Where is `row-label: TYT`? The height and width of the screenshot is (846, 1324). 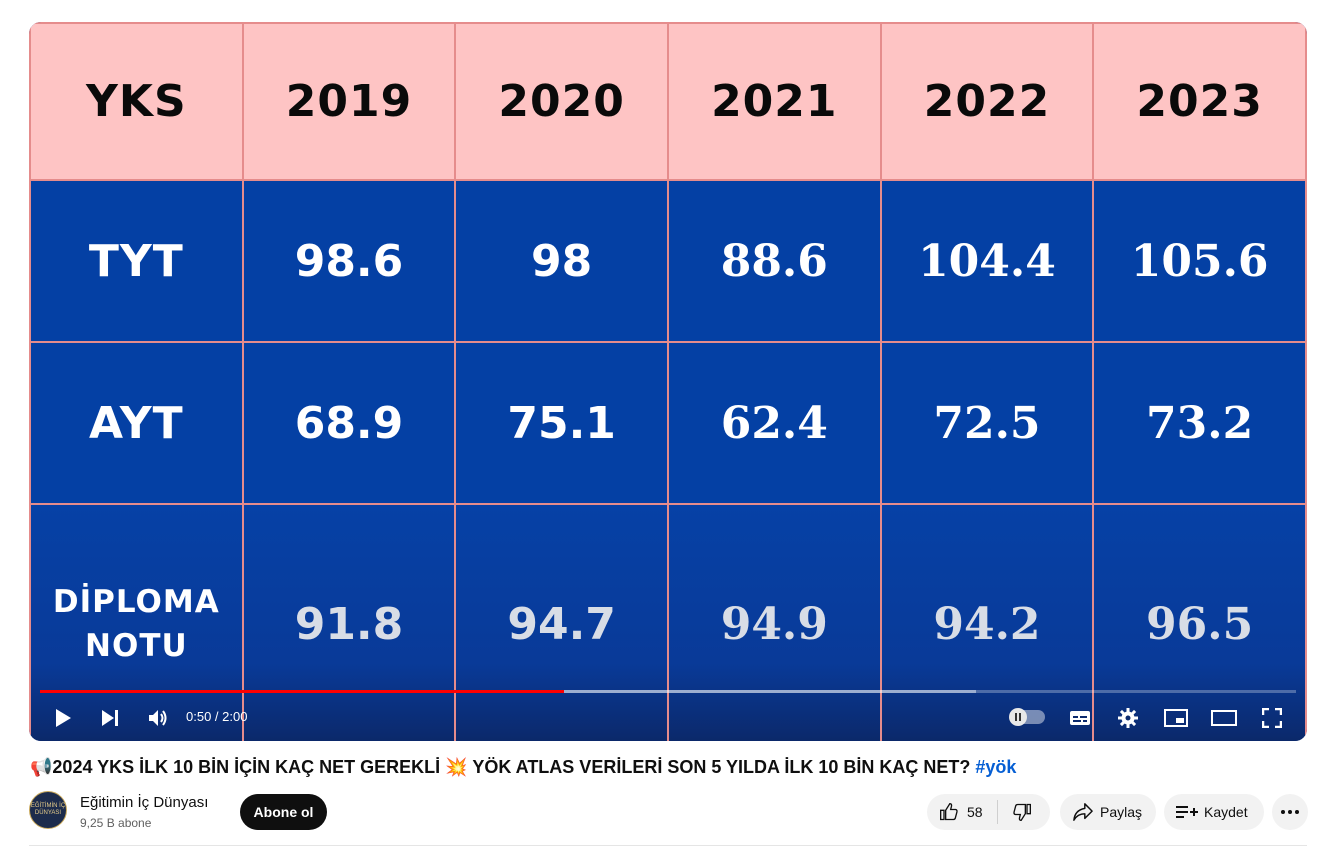
row-label: TYT is located at coordinates (136, 261).